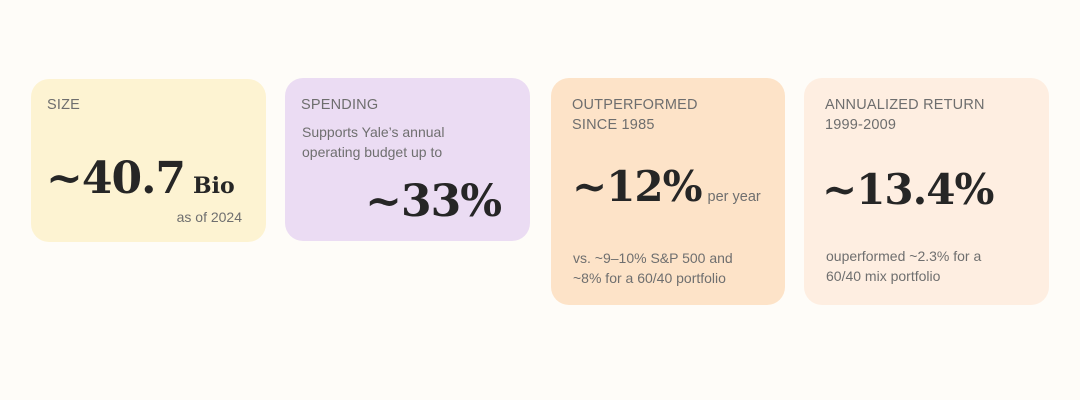  I want to click on size-unit: Bio, so click(214, 186).